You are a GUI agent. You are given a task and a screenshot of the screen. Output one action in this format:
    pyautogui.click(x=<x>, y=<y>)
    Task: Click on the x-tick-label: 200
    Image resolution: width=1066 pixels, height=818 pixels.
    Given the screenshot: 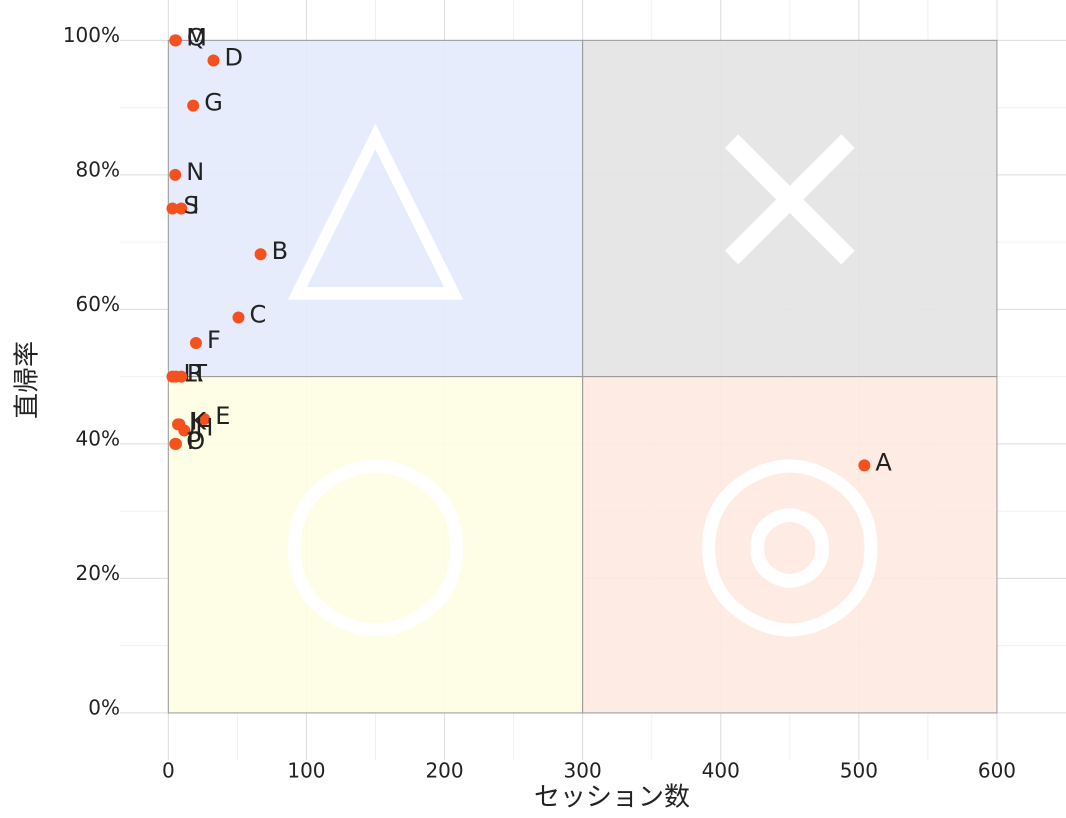 What is the action you would take?
    pyautogui.click(x=444, y=771)
    